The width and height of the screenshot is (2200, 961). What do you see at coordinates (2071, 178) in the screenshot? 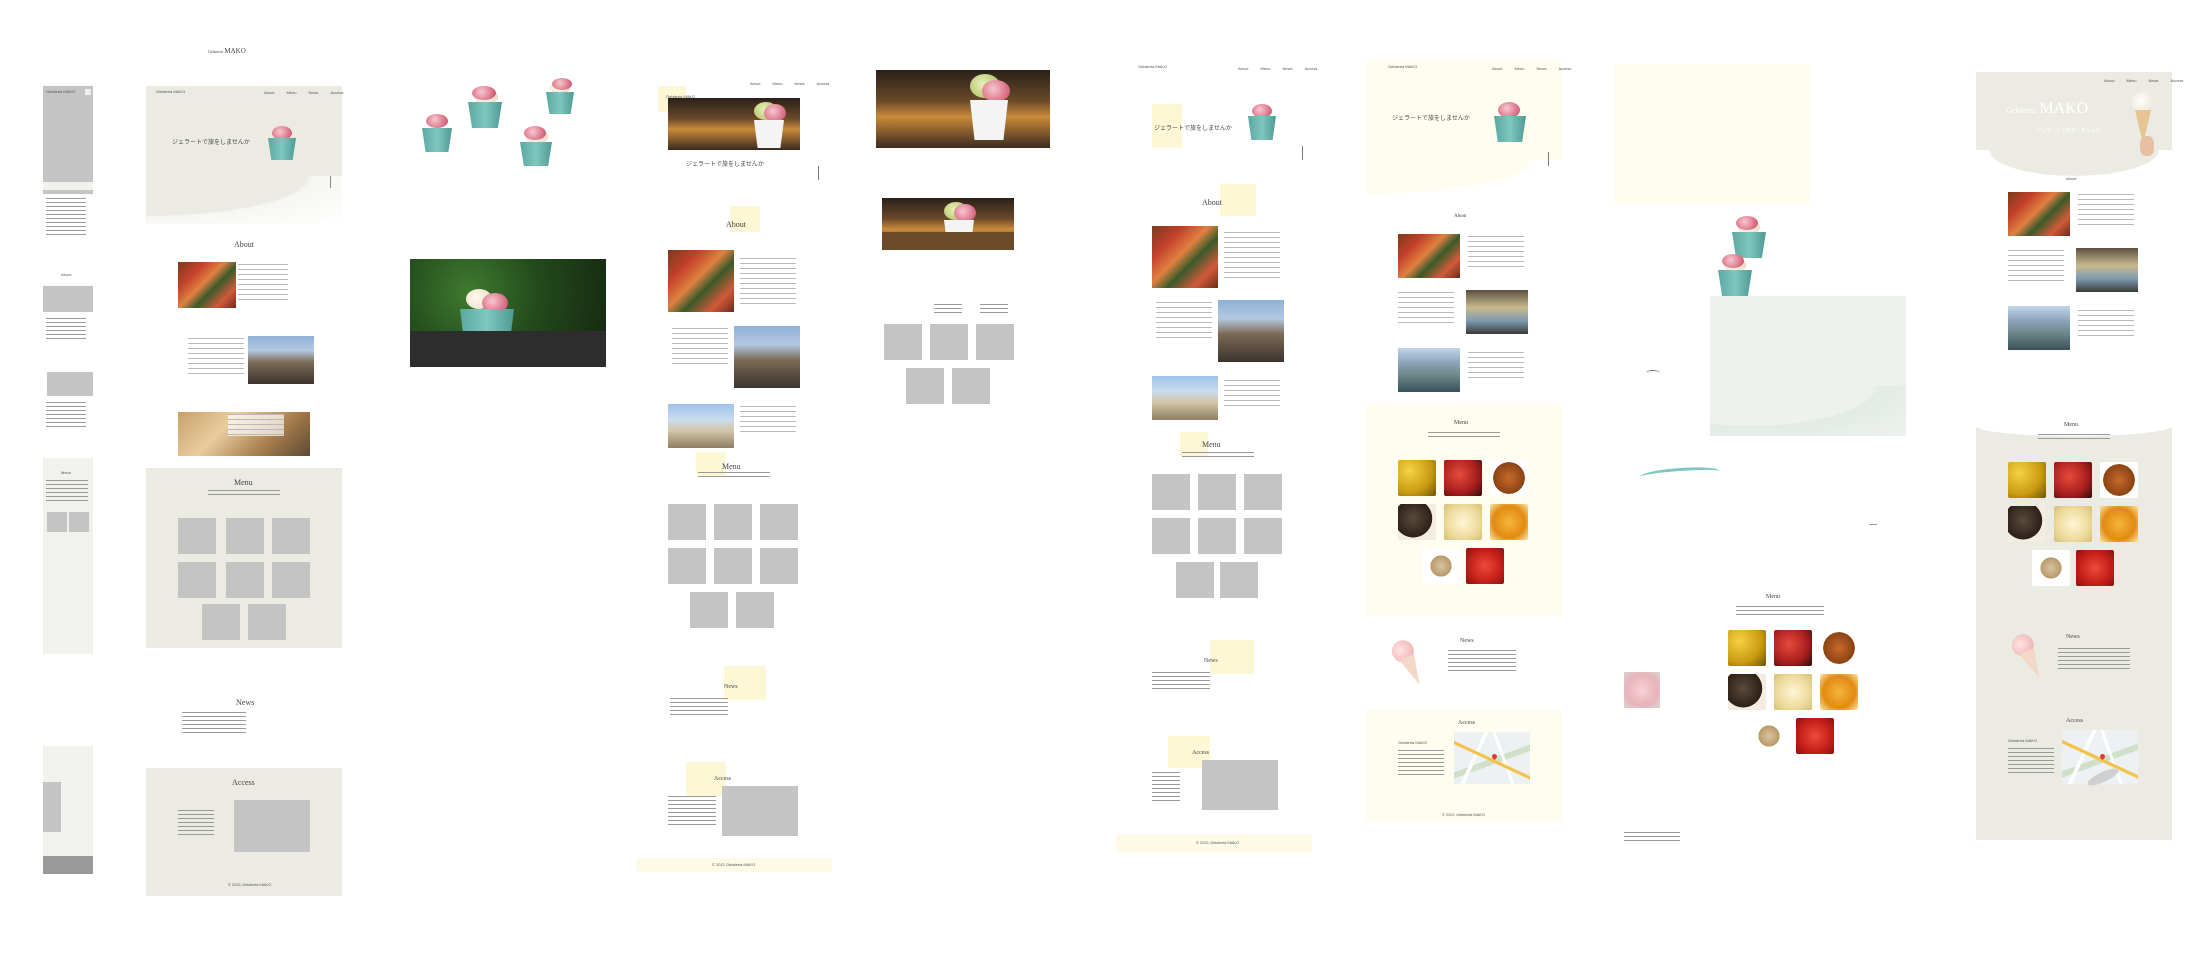
I see `final-about-heading: About` at bounding box center [2071, 178].